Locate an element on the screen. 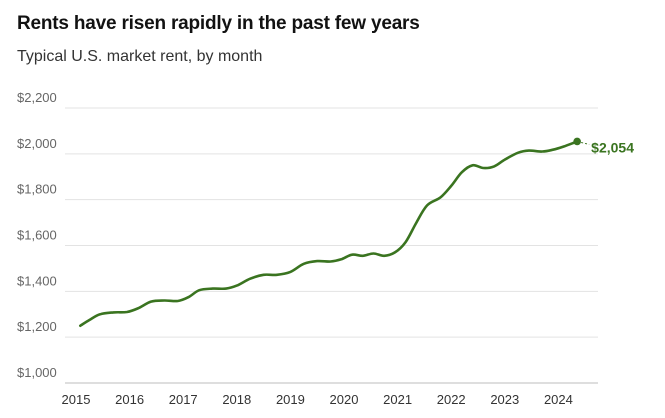  x-tick-label: 2023 is located at coordinates (504, 399).